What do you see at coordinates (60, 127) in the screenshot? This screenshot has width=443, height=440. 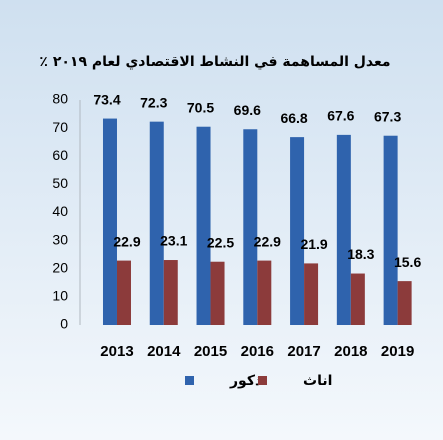 I see `y-tick-label: 70` at bounding box center [60, 127].